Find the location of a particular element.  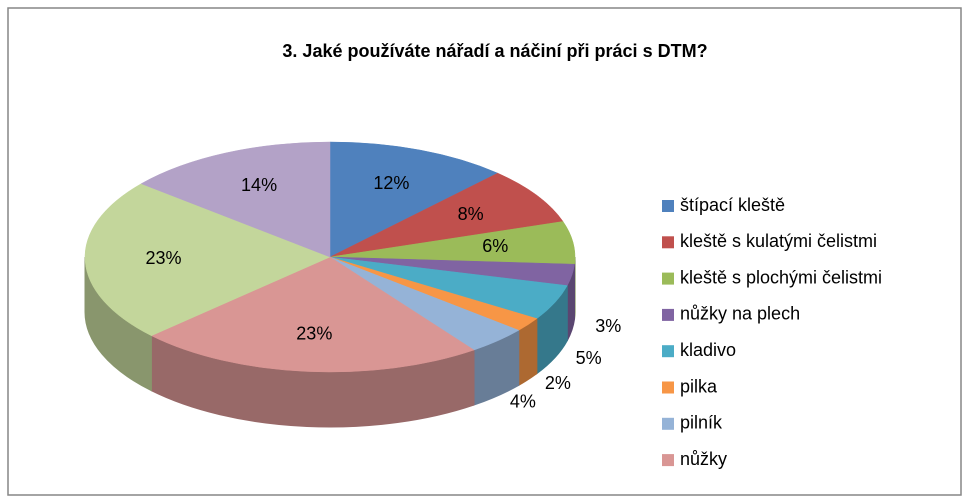

legend-label: pilník is located at coordinates (701, 423).